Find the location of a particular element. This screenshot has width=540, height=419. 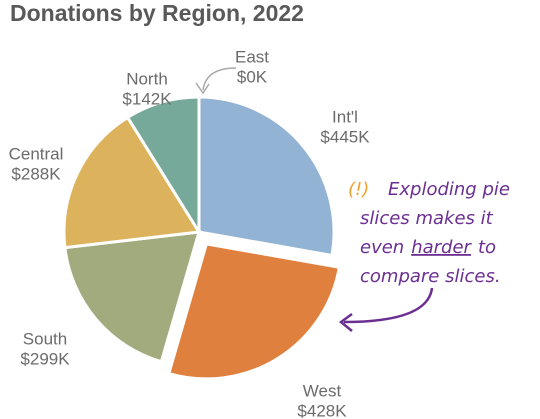

annotation-word: slices makes it is located at coordinates (427, 218).